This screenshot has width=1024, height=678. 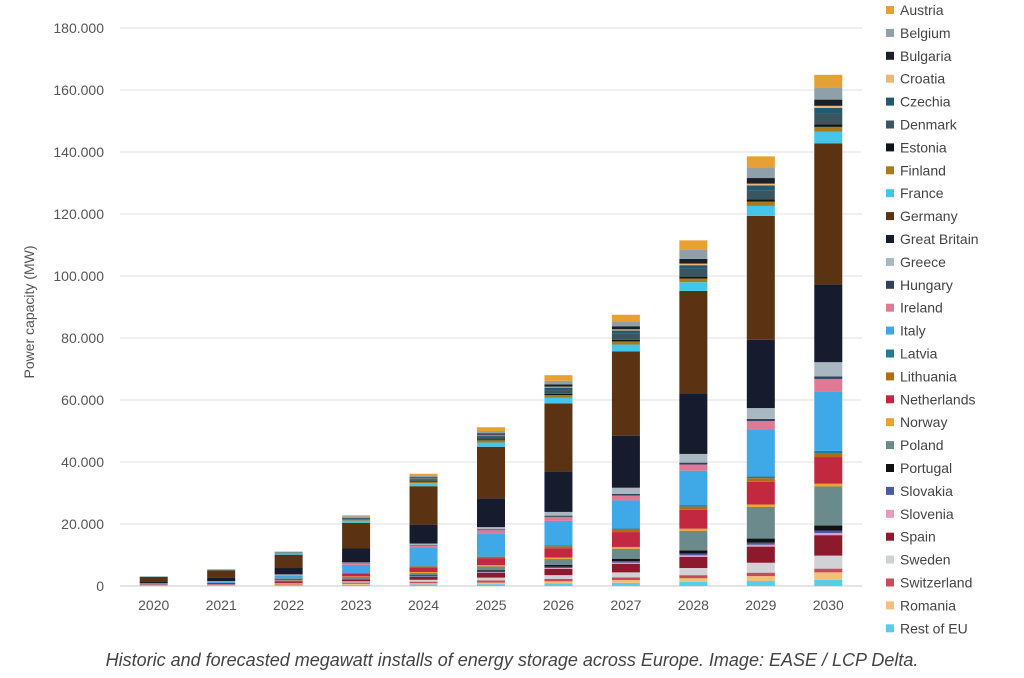 I want to click on legend-label: Norway, so click(x=923, y=422).